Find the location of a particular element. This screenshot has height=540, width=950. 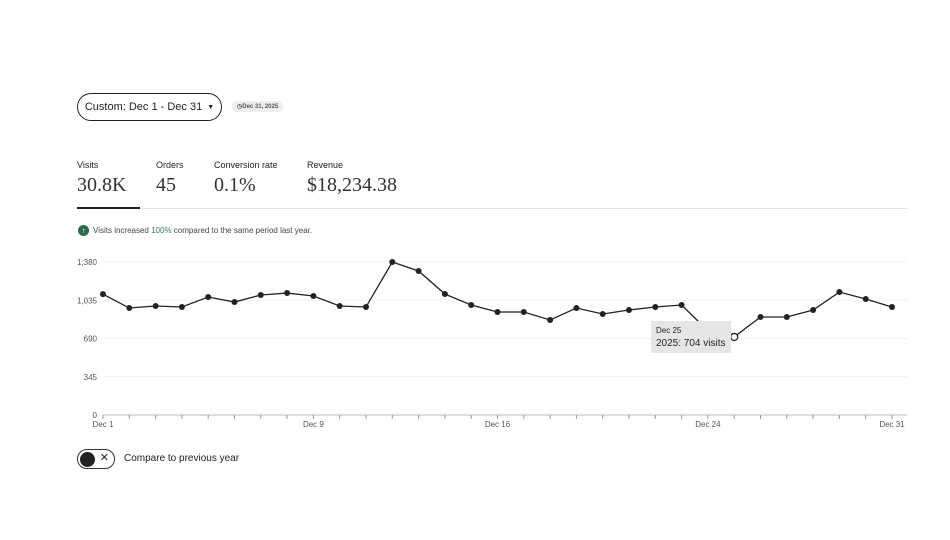

clock-icon: ◷ is located at coordinates (240, 107).